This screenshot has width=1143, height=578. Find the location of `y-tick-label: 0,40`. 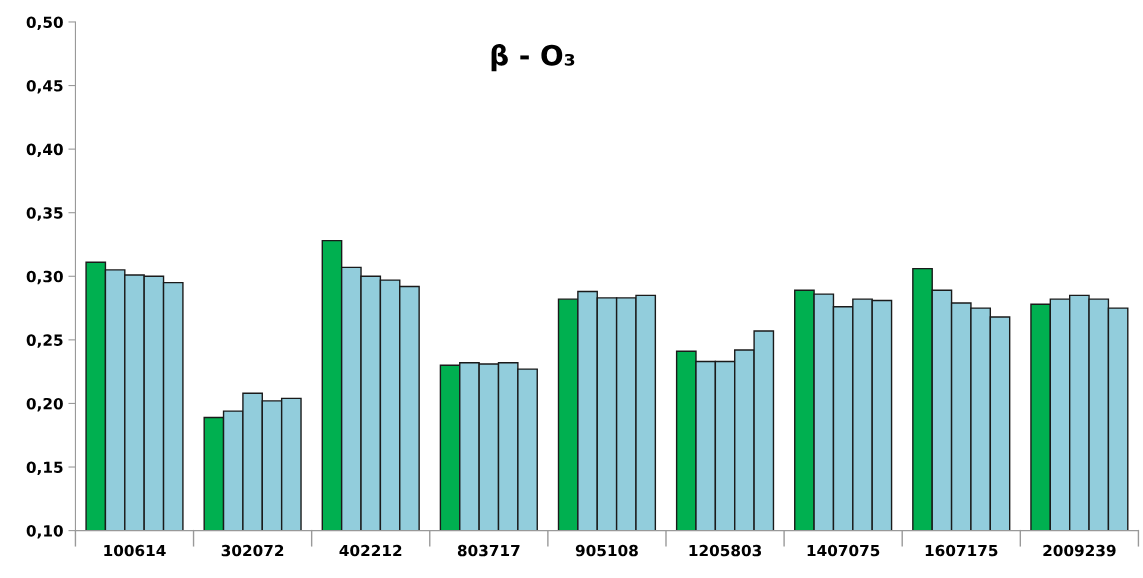

y-tick-label: 0,40 is located at coordinates (44, 150).